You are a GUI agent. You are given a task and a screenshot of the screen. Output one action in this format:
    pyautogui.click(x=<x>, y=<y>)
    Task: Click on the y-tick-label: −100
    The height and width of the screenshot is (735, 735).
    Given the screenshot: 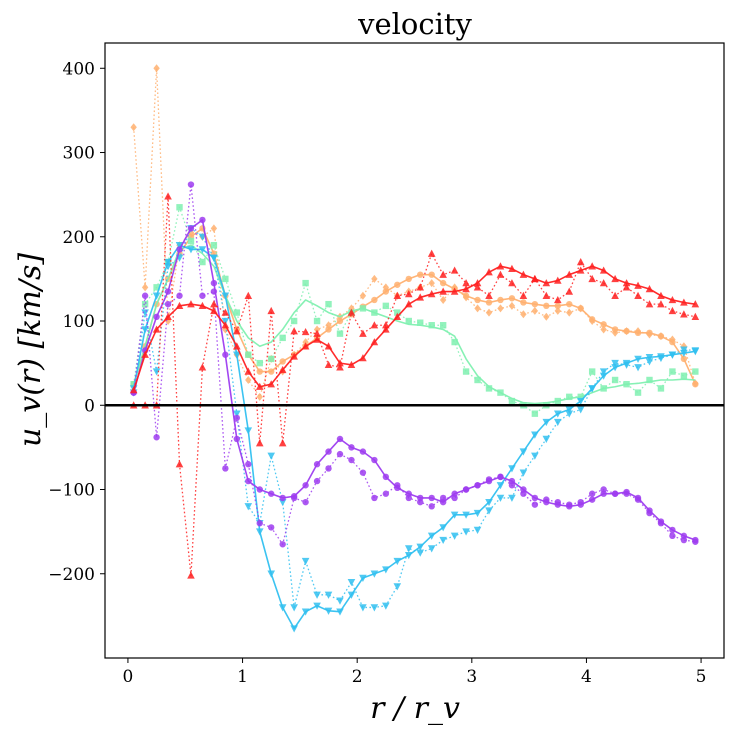 What is the action you would take?
    pyautogui.click(x=71, y=491)
    